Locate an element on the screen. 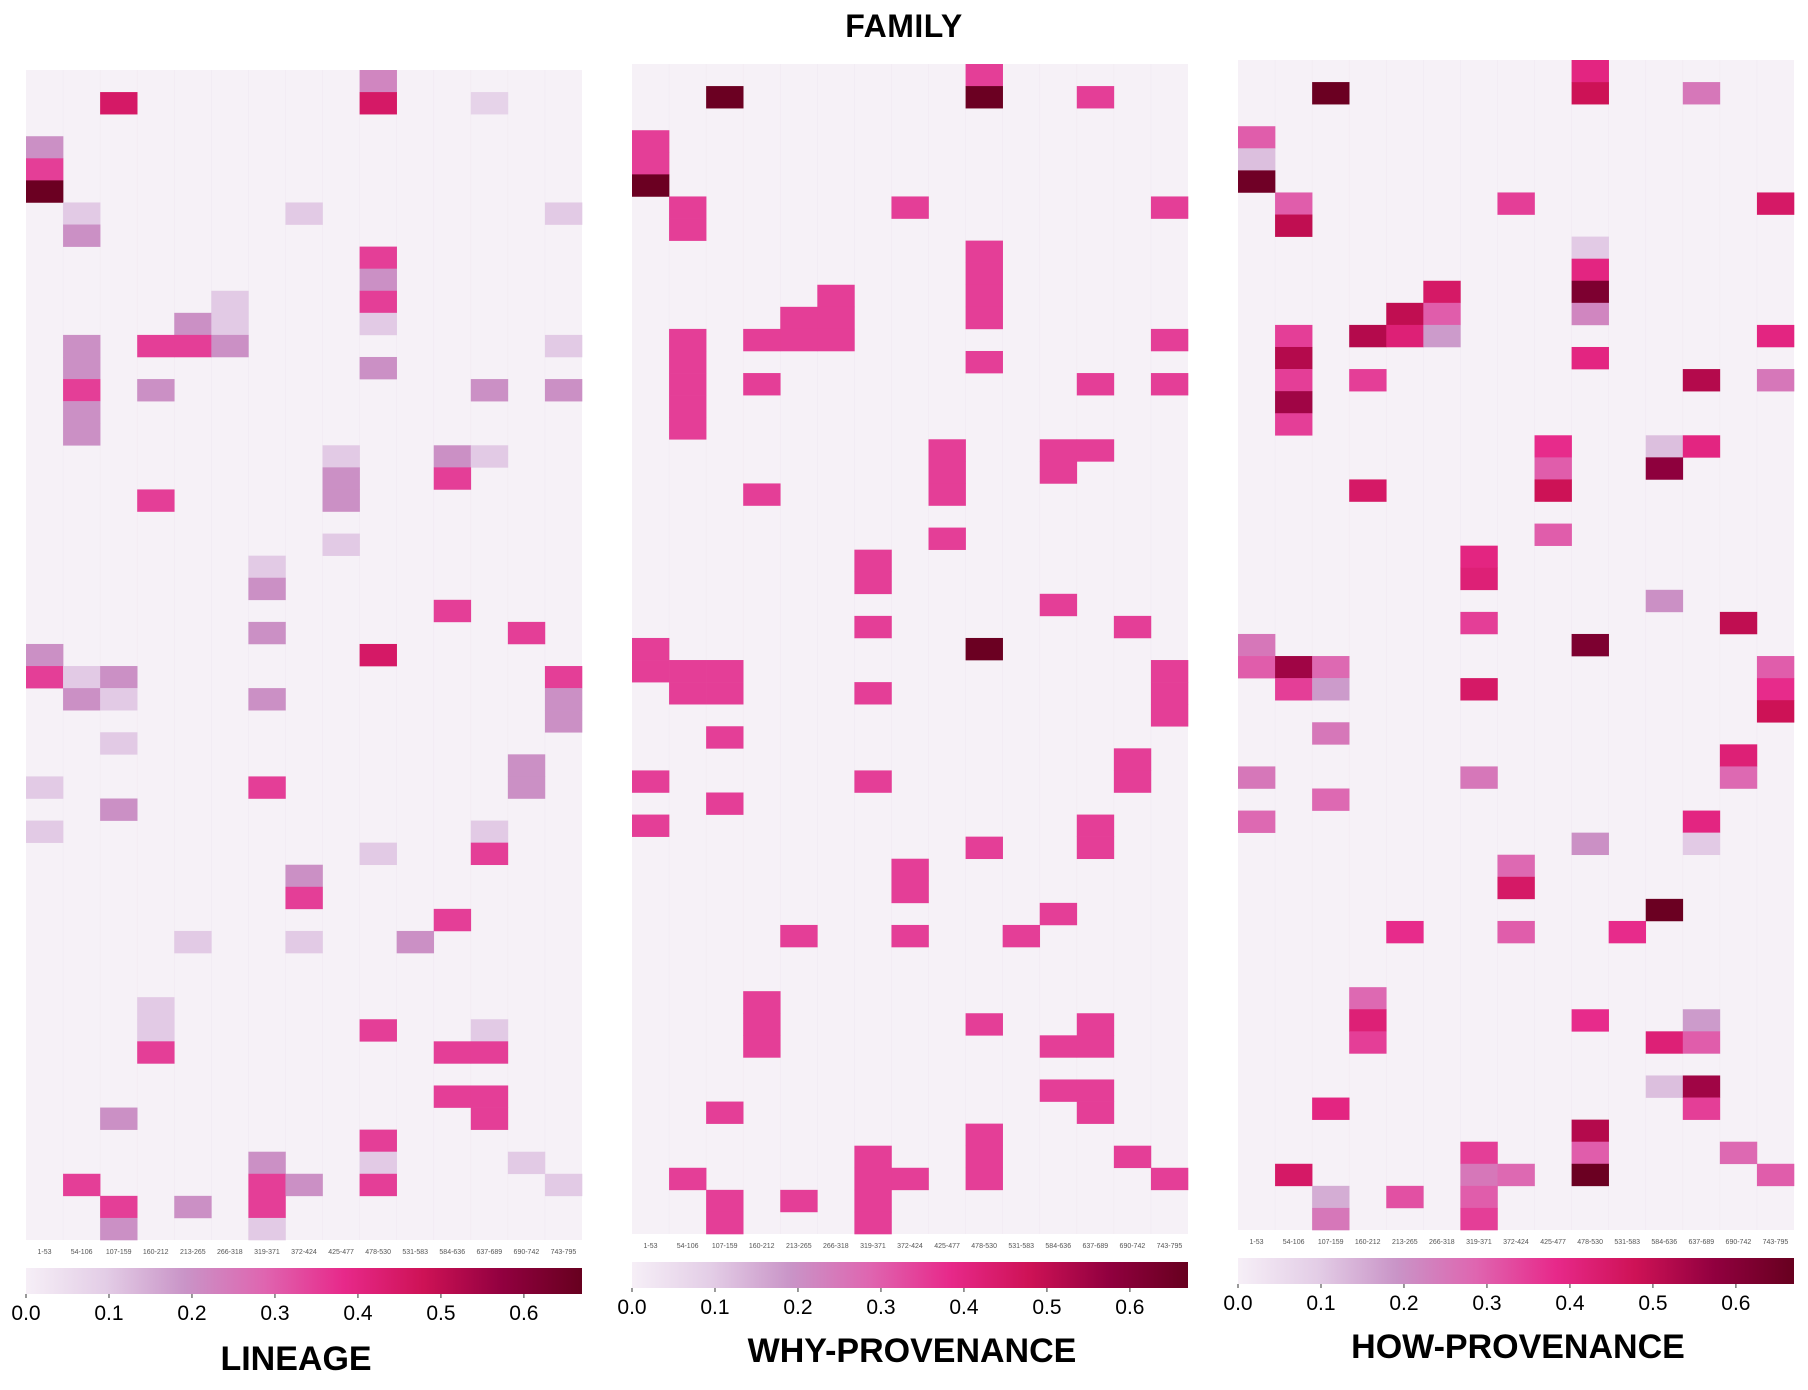 The width and height of the screenshot is (1808, 1390). x-tick-label: 266-318 is located at coordinates (1442, 1242).